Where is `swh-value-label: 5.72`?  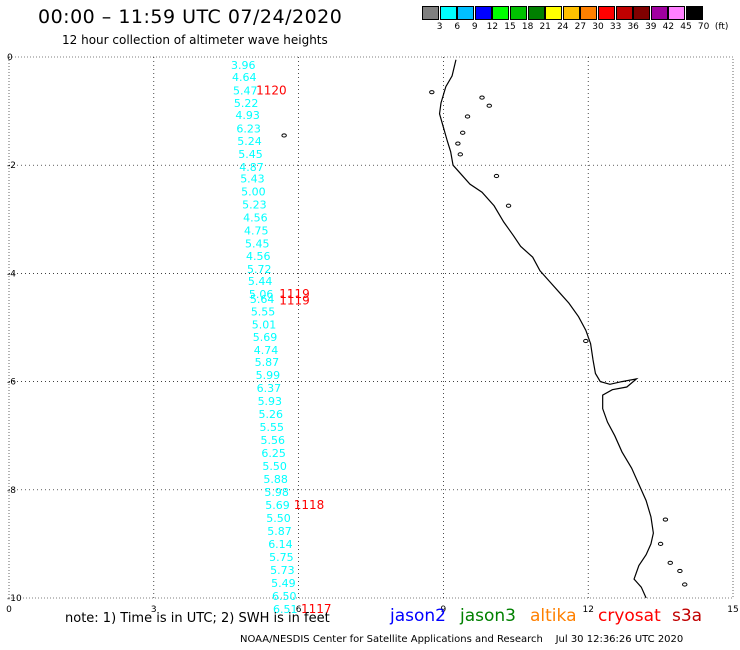
swh-value-label: 5.72 is located at coordinates (259, 269).